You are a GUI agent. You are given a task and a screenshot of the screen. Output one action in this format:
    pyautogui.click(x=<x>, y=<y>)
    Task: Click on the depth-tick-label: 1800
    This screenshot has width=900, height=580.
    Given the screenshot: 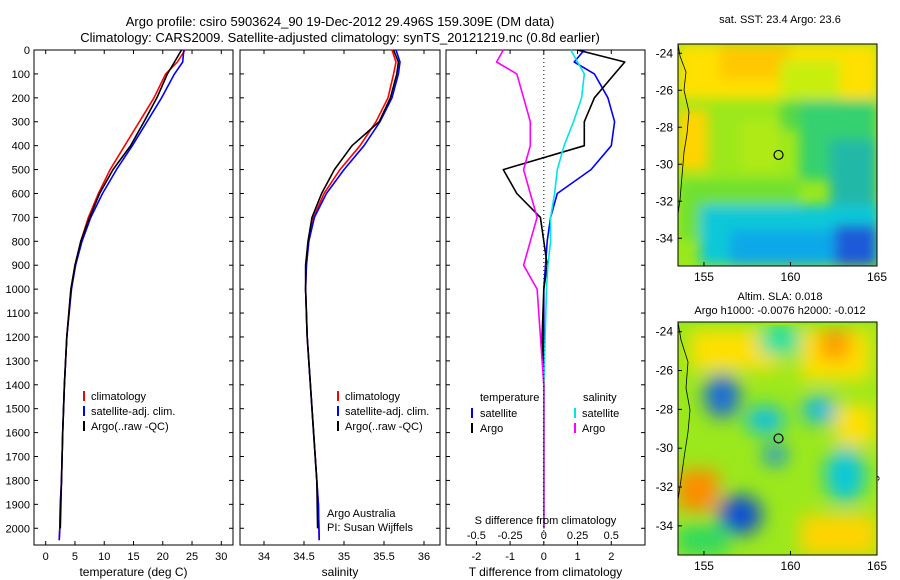 What is the action you would take?
    pyautogui.click(x=18, y=481)
    